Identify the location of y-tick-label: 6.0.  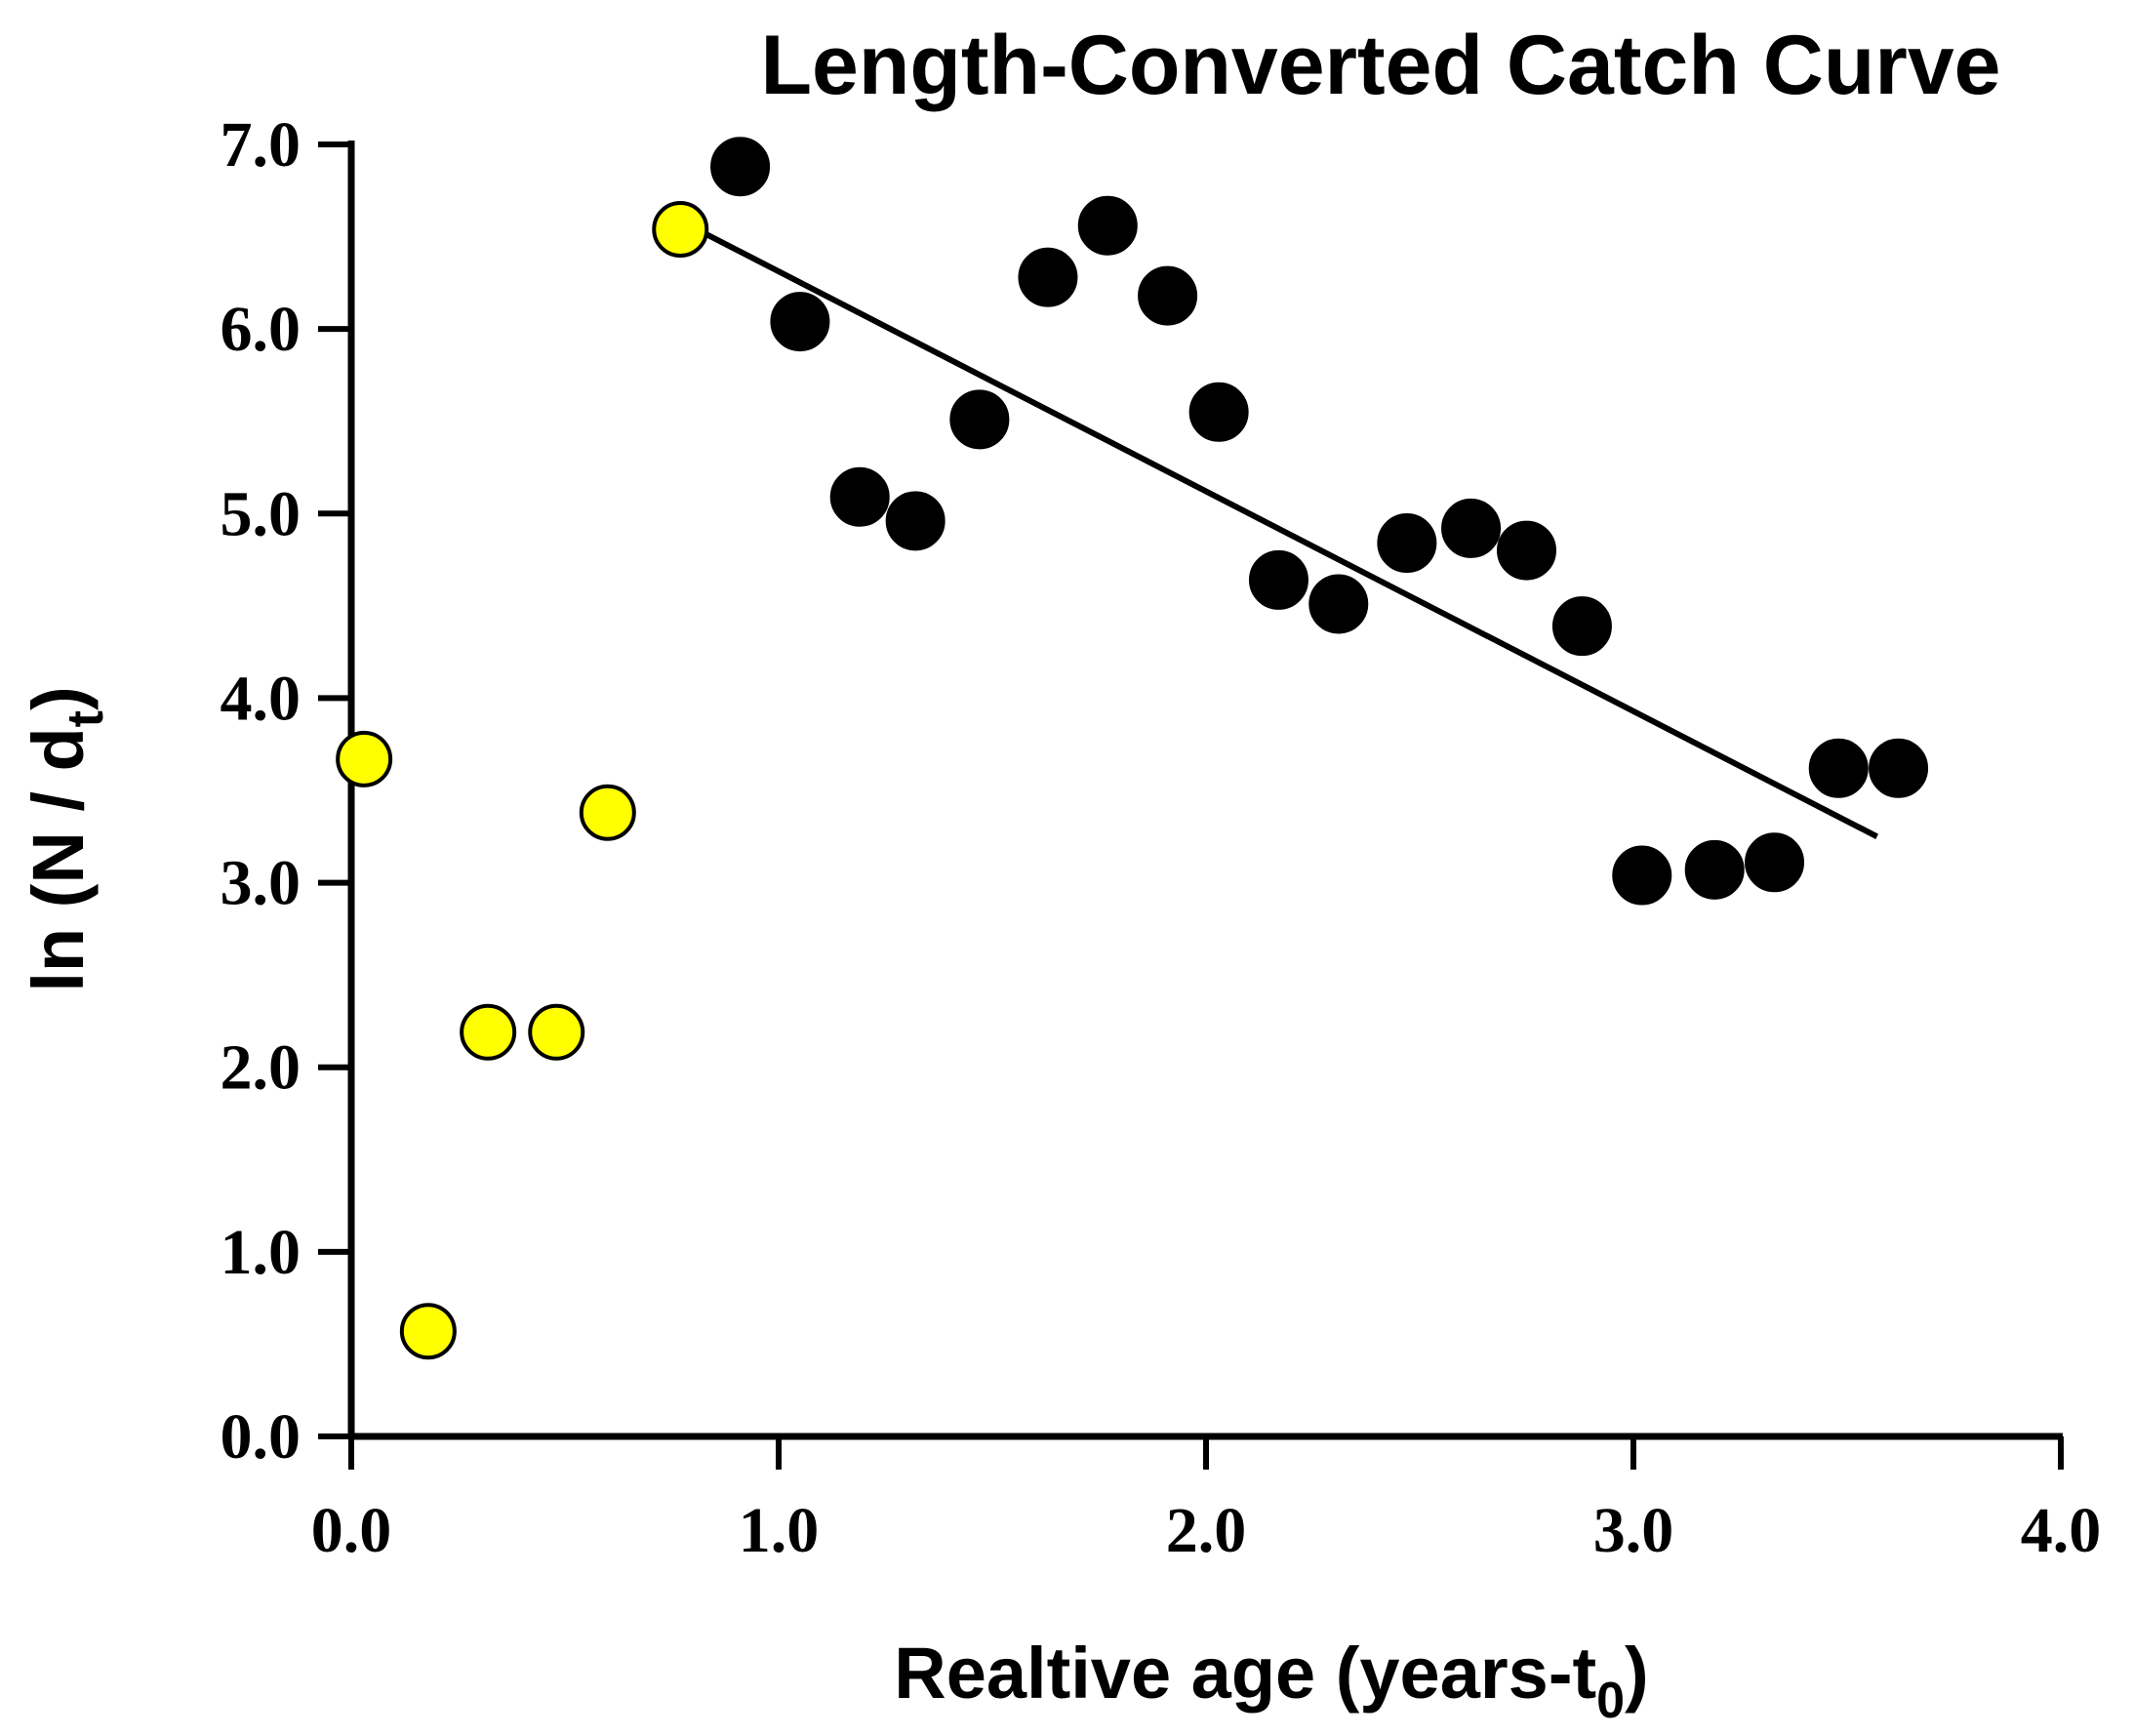
(261, 329).